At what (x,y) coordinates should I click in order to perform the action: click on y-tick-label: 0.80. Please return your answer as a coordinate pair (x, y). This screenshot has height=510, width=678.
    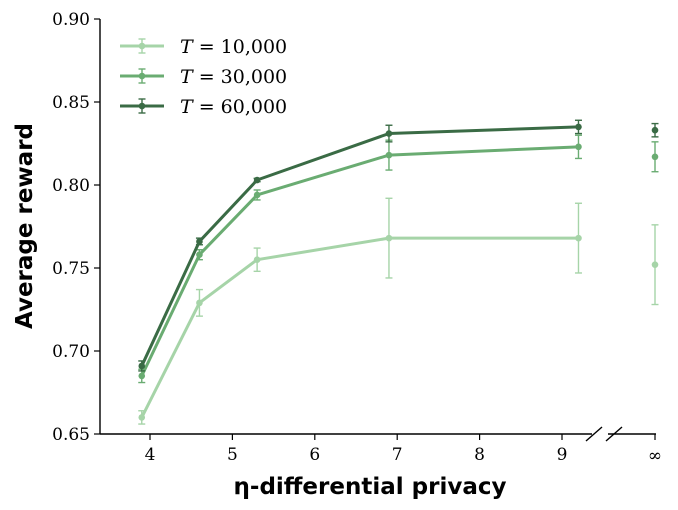
    Looking at the image, I should click on (71, 186).